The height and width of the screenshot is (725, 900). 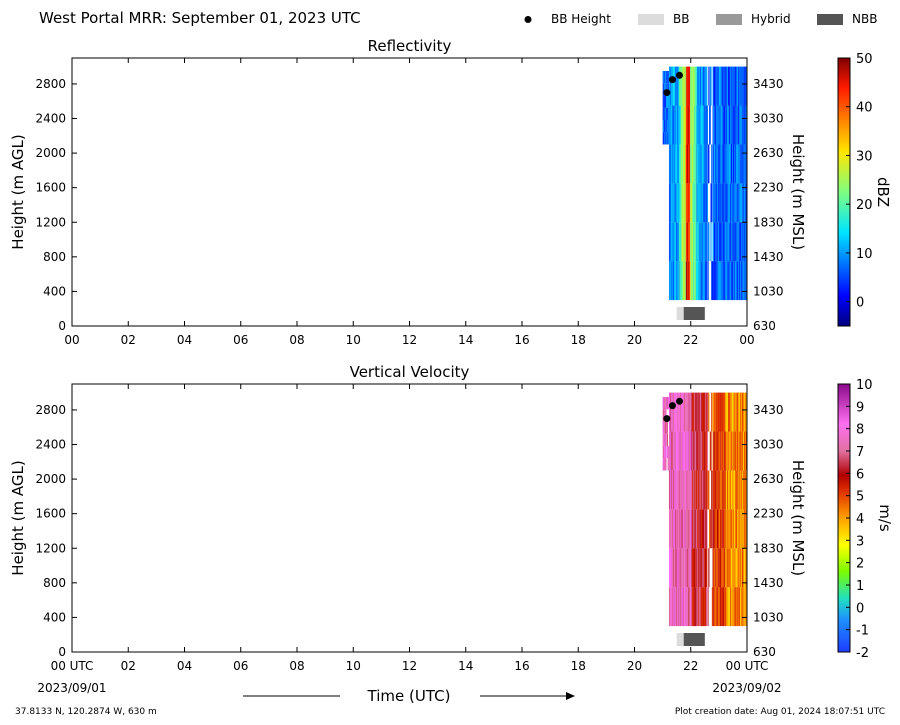 What do you see at coordinates (860, 430) in the screenshot?
I see `colorbar-tick-label: 8` at bounding box center [860, 430].